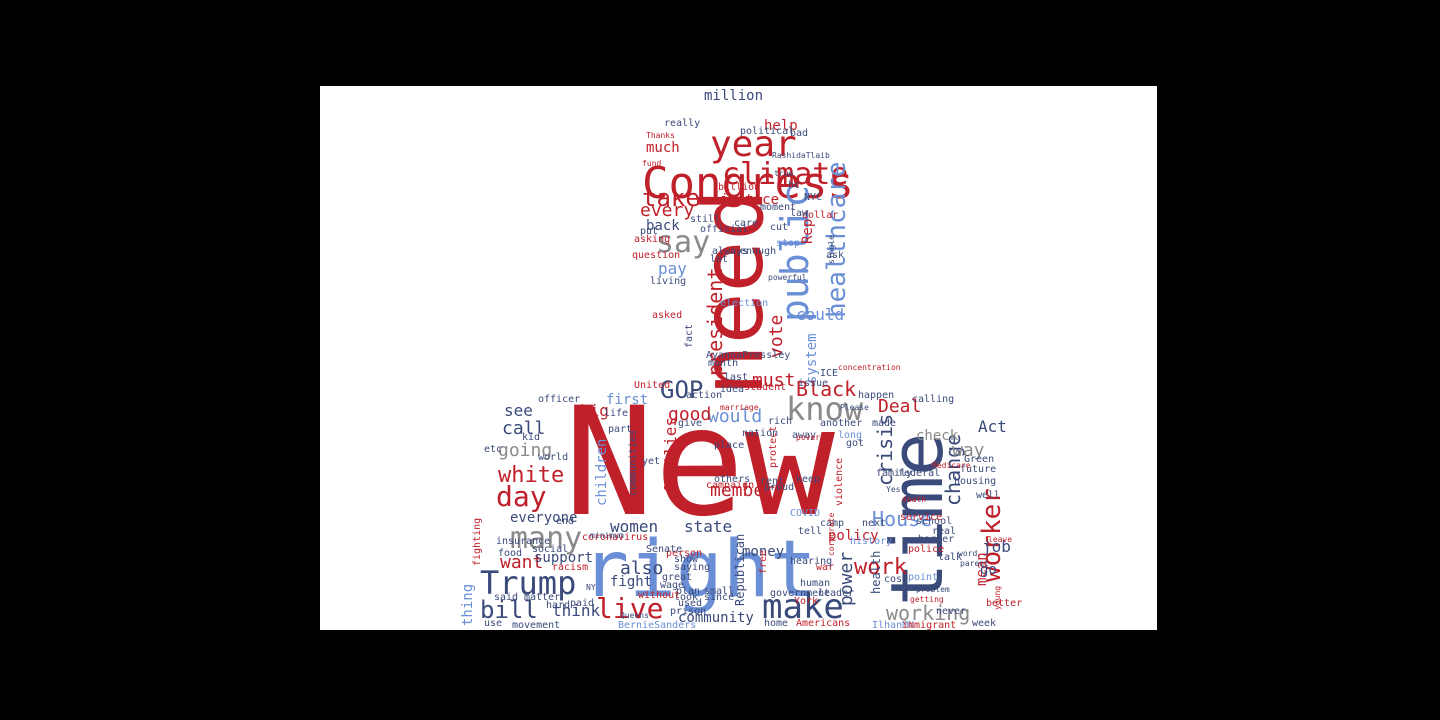  Describe the element at coordinates (776, 623) in the screenshot. I see `word-home: home` at that location.